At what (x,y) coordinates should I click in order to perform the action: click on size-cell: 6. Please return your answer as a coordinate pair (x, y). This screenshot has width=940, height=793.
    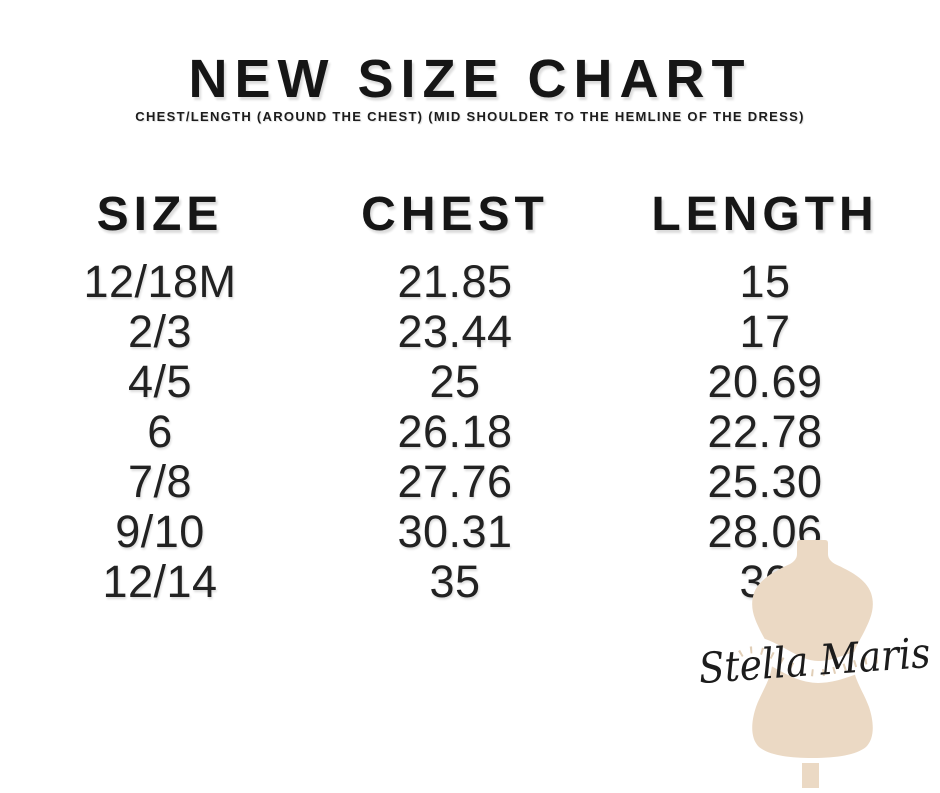
    Looking at the image, I should click on (160, 431).